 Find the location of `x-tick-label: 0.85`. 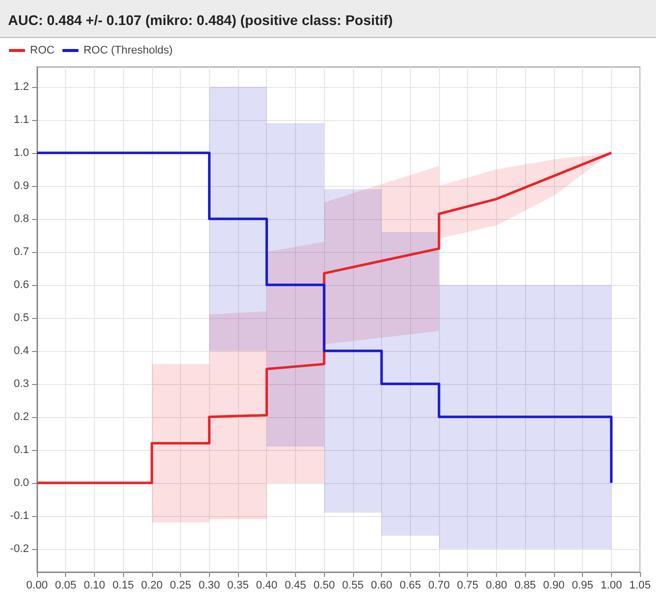

x-tick-label: 0.85 is located at coordinates (525, 586).